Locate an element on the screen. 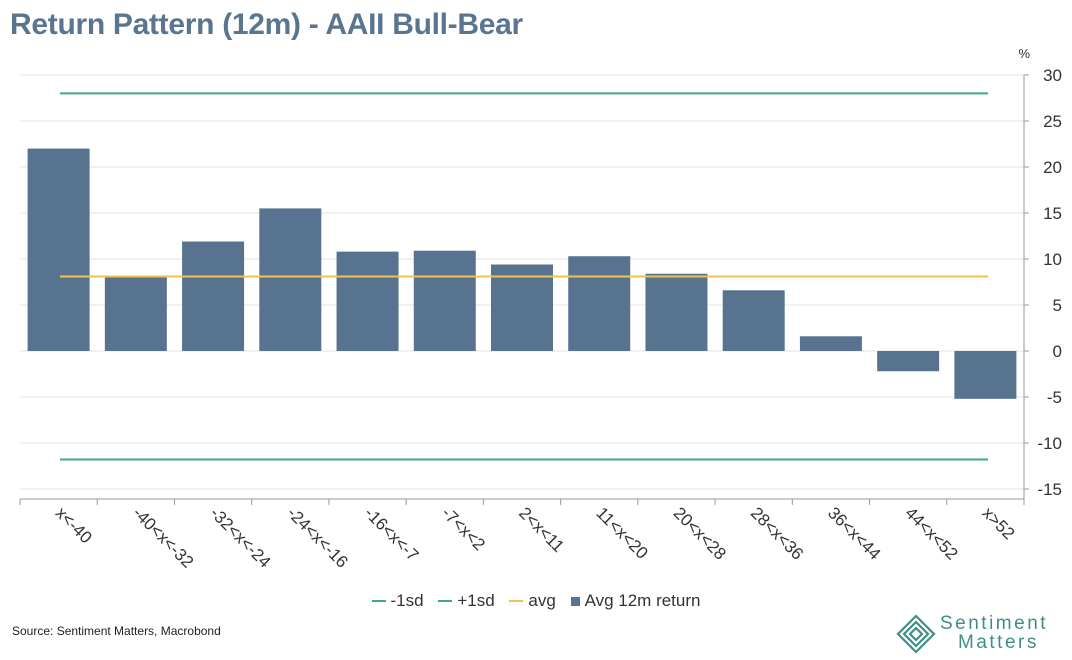  legend-item-plus-1sd: +1sd is located at coordinates (466, 600).